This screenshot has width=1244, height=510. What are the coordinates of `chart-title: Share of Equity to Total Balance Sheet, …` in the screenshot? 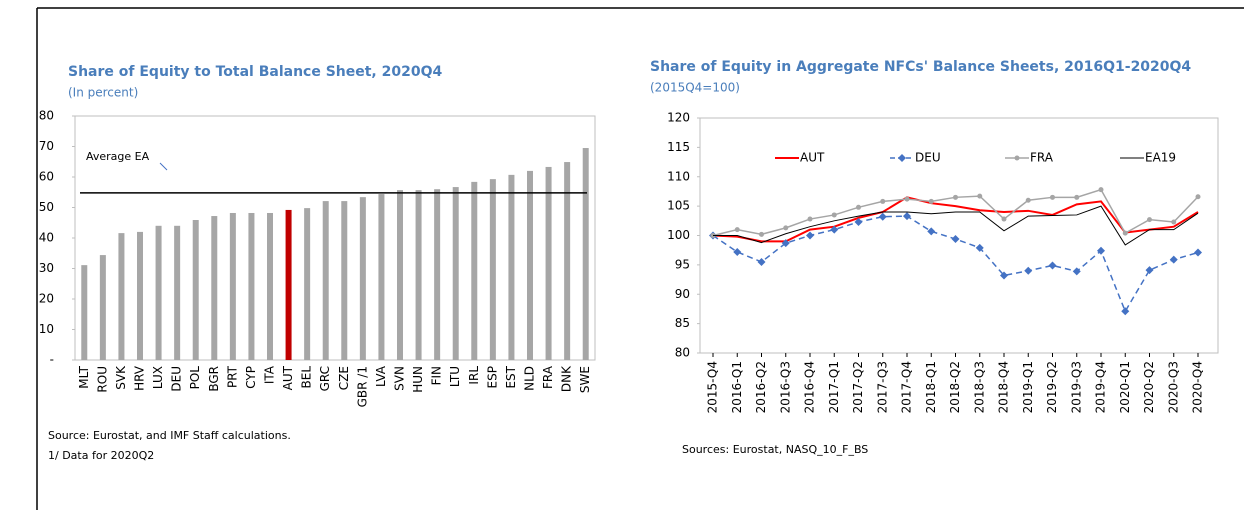 It's located at (255, 72).